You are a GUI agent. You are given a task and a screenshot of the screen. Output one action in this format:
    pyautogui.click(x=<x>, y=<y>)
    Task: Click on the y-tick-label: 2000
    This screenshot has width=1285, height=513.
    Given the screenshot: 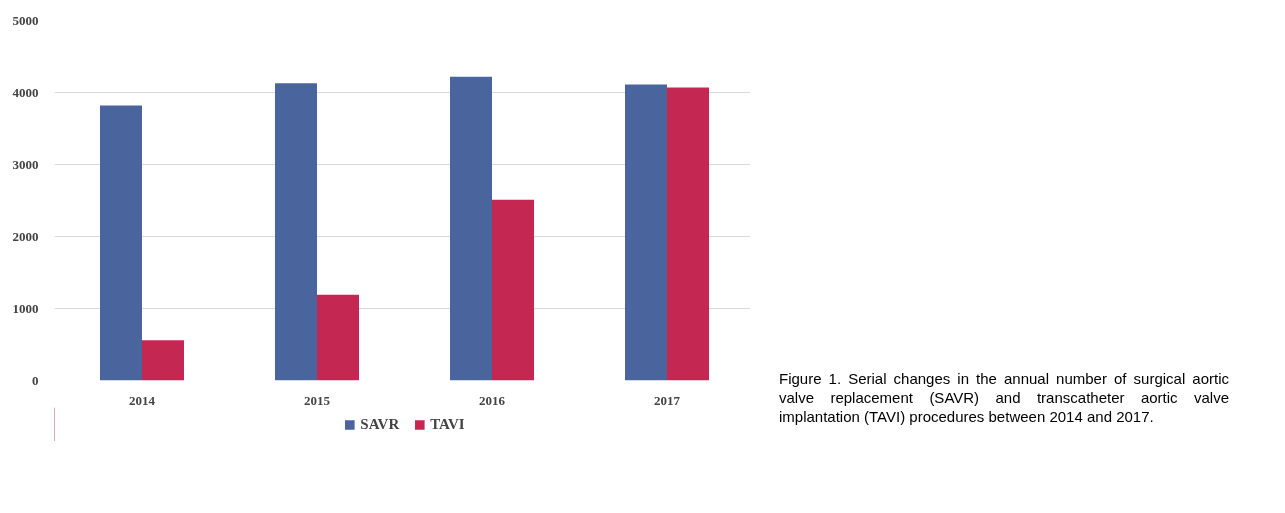 What is the action you would take?
    pyautogui.click(x=25, y=236)
    